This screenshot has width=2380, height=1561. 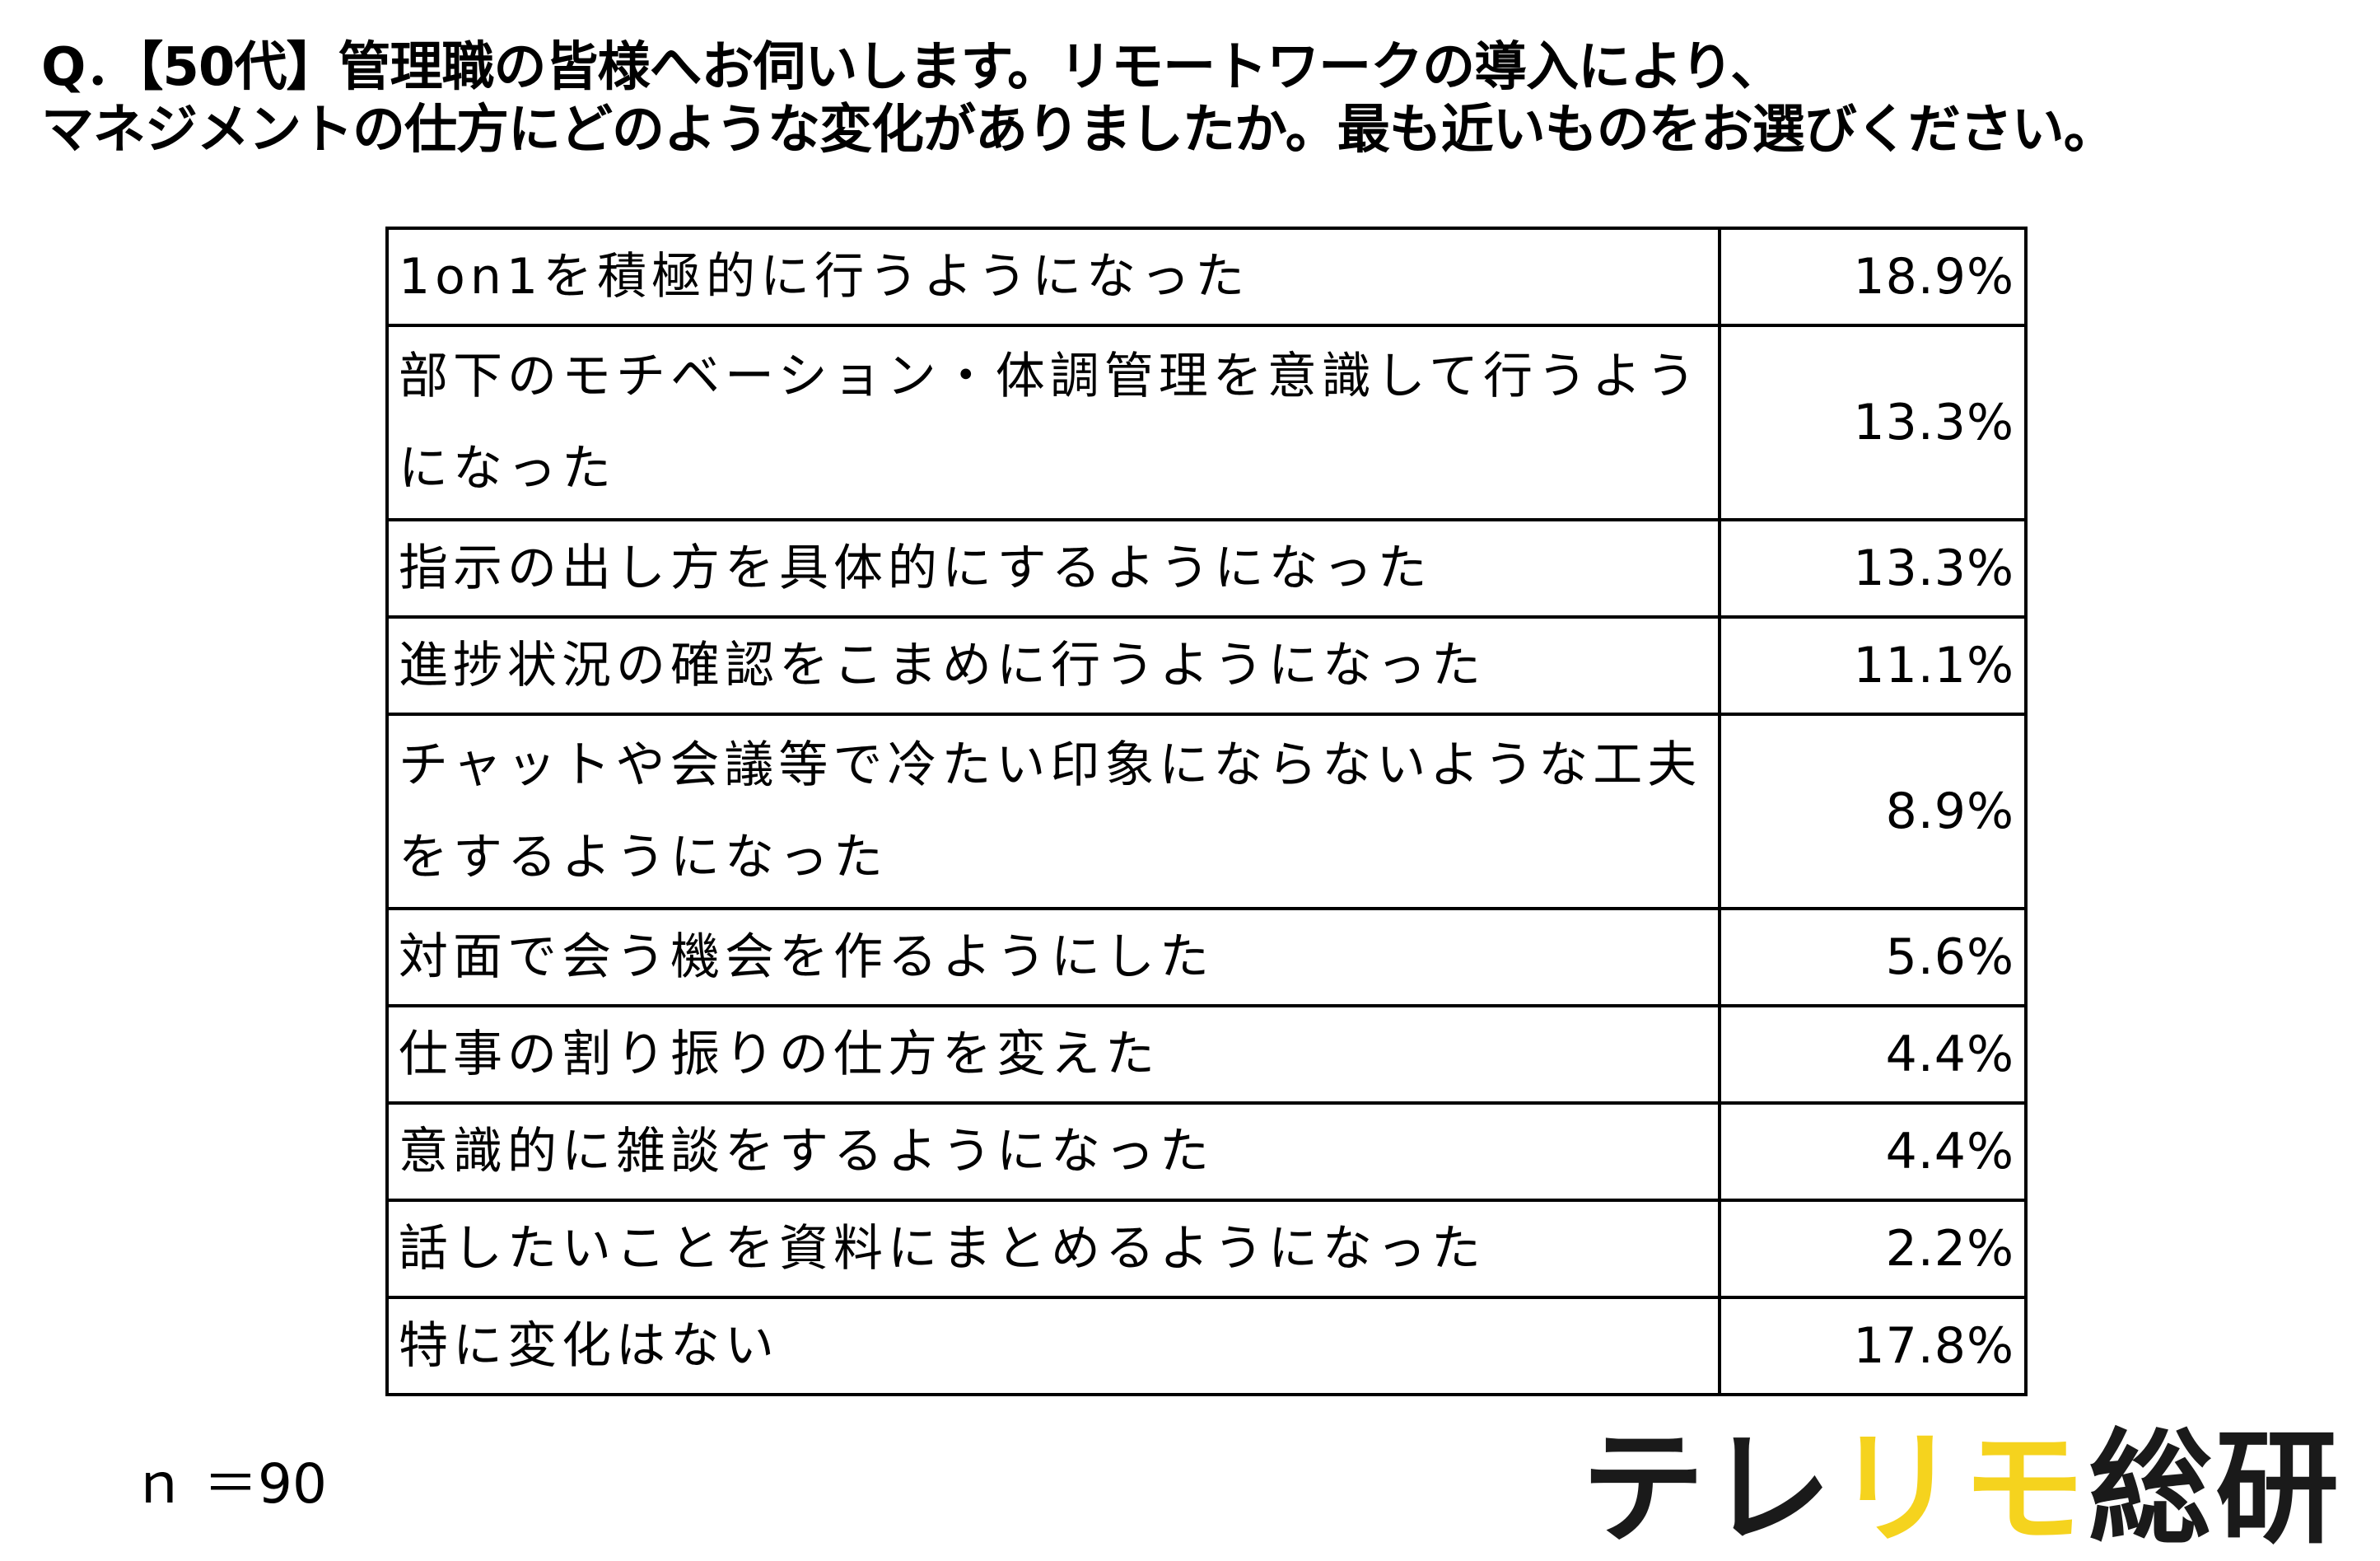 I want to click on brand-logo-part-2: リモ, so click(x=1962, y=1490).